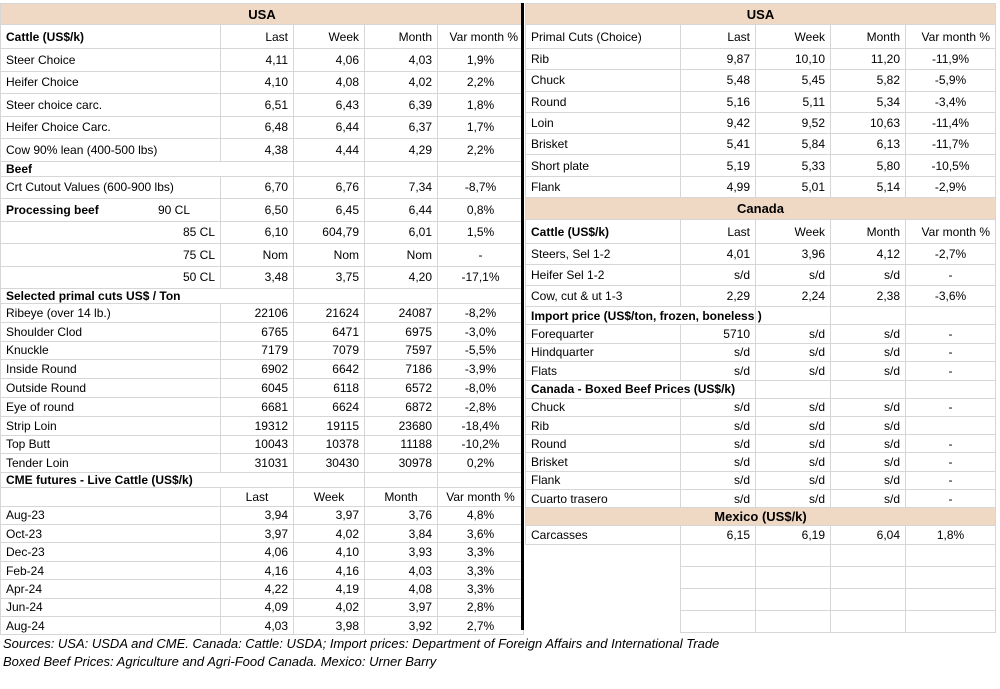 This screenshot has width=1000, height=689. Describe the element at coordinates (761, 499) in the screenshot. I see `table-row: Cuarto trasero s/d s/d s/d -` at that location.